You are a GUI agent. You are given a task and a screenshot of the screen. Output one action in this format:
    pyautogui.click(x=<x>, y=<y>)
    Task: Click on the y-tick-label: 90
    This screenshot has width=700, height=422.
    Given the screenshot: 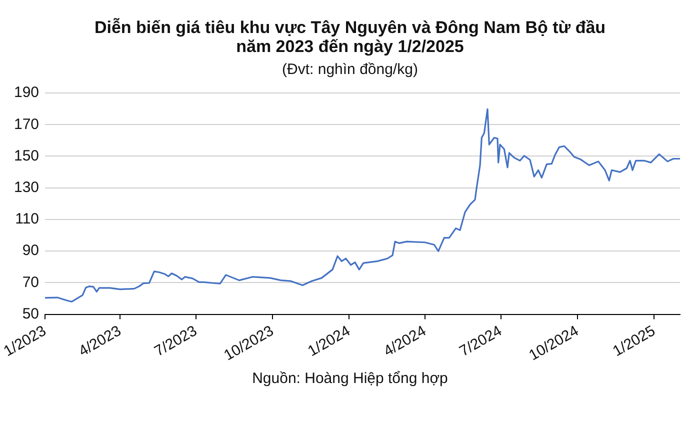 What is the action you would take?
    pyautogui.click(x=31, y=251)
    